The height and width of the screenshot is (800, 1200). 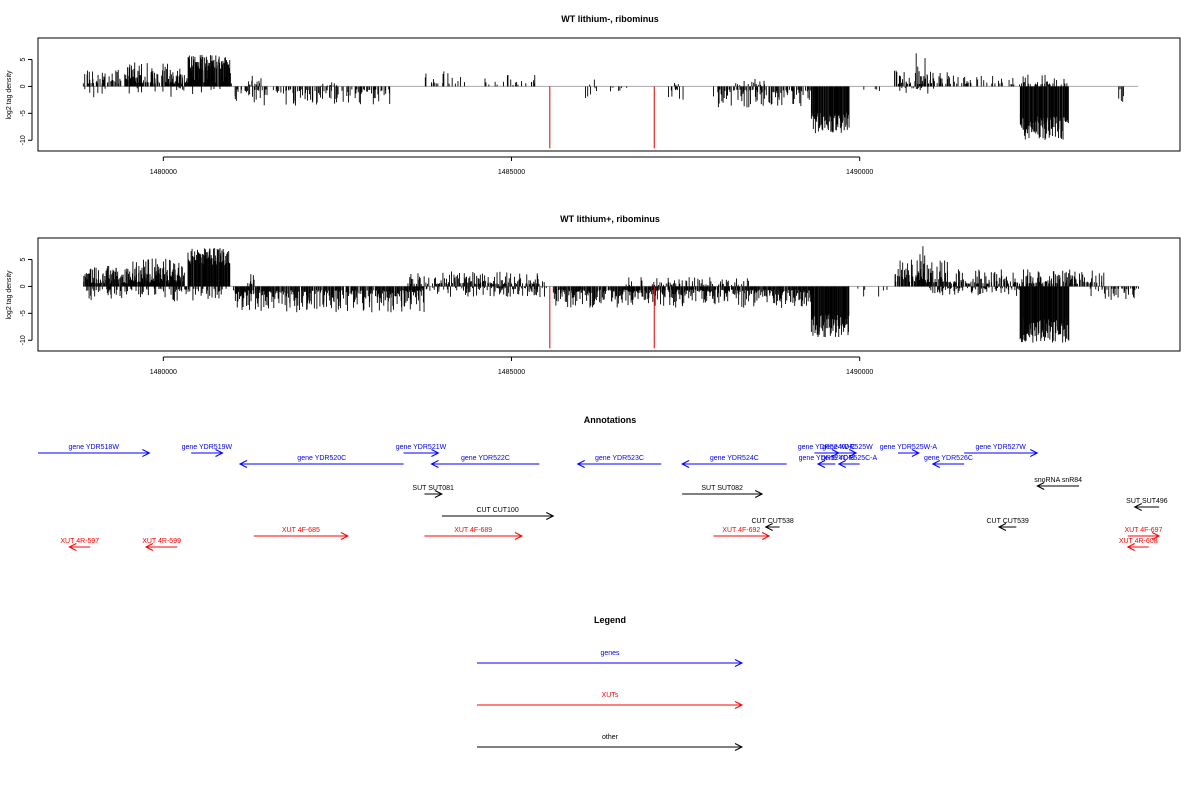 What do you see at coordinates (1143, 530) in the screenshot?
I see `feature-label: XUT 4F-697` at bounding box center [1143, 530].